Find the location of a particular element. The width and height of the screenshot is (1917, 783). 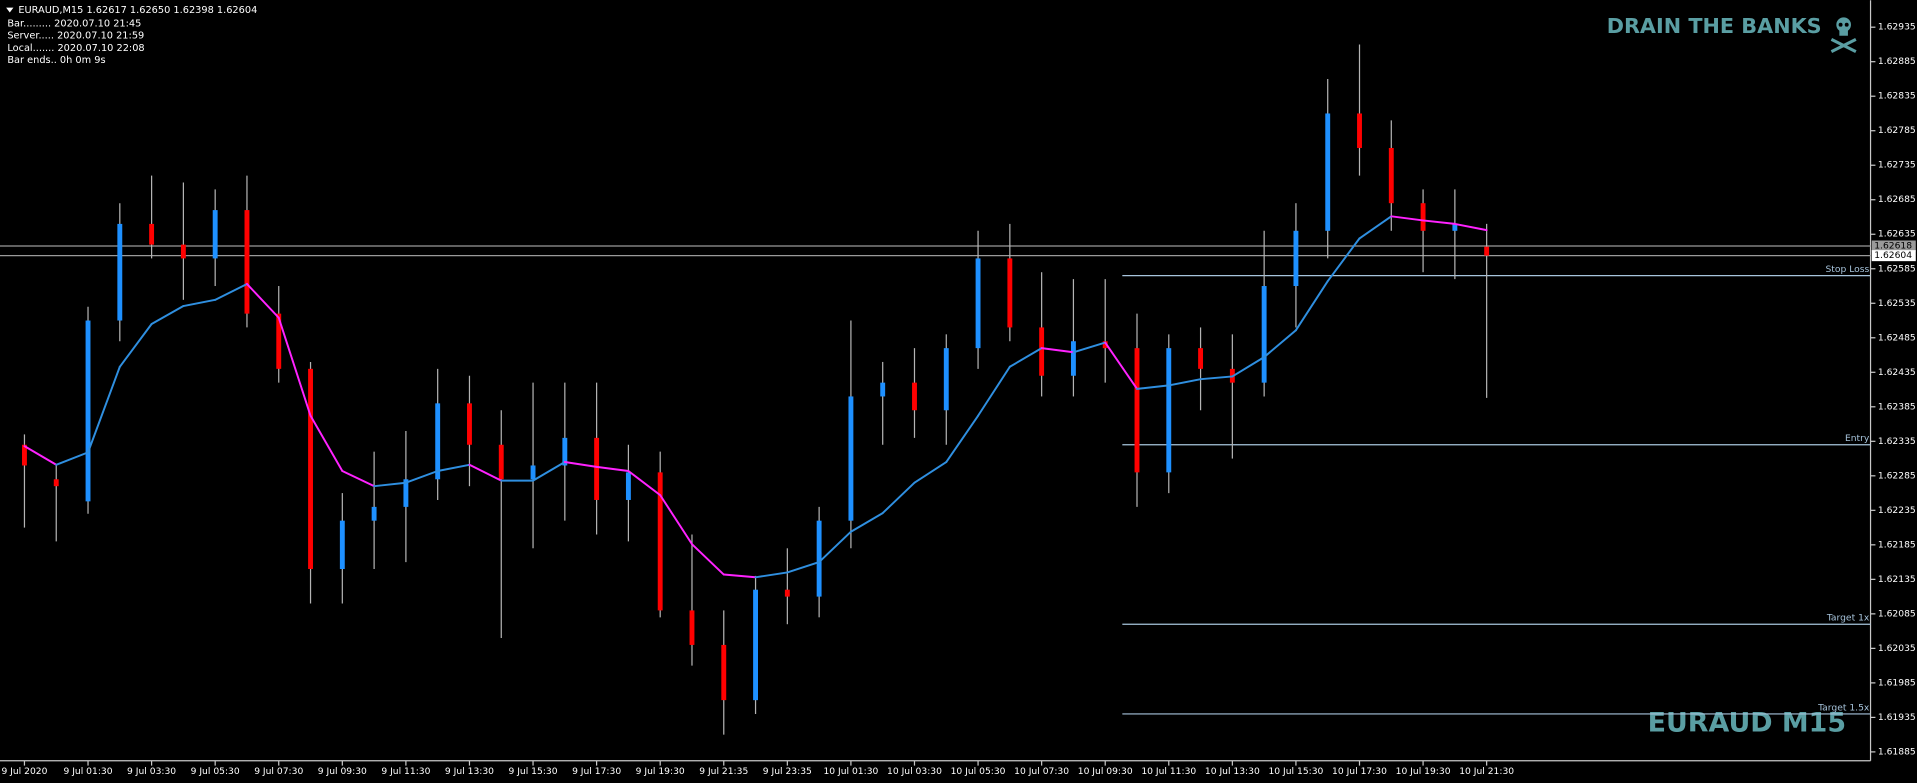

info-line: Local....... 2020.07.10 22:08 is located at coordinates (75, 48).